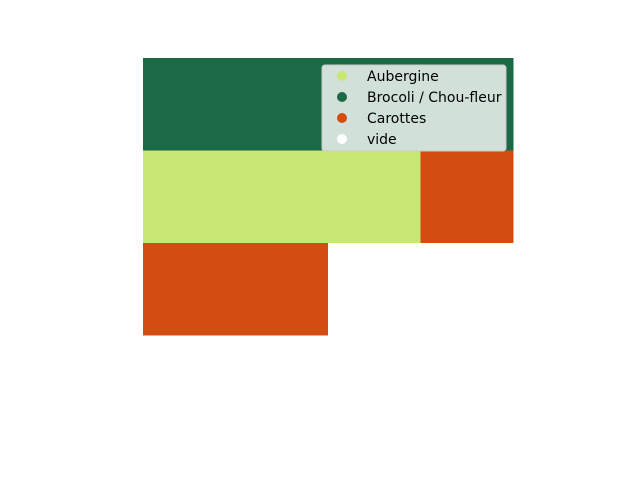 Image resolution: width=640 pixels, height=480 pixels. Describe the element at coordinates (382, 140) in the screenshot. I see `legend-label: vide` at that location.